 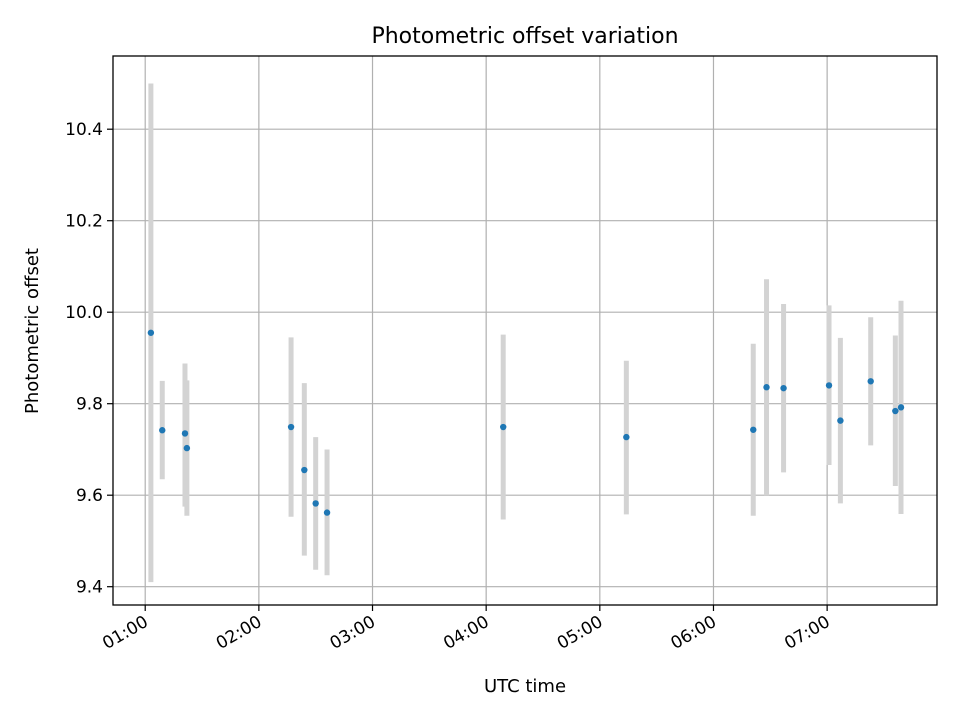 I want to click on x-tick-label: 02:00, so click(x=239, y=633).